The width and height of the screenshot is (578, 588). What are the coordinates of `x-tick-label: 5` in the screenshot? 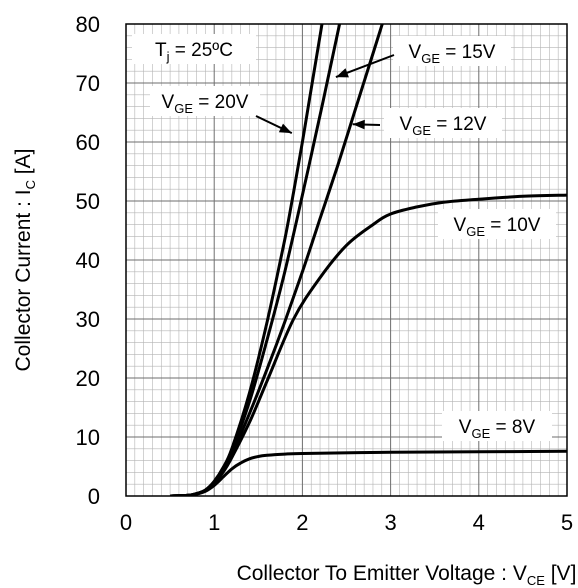 It's located at (567, 522).